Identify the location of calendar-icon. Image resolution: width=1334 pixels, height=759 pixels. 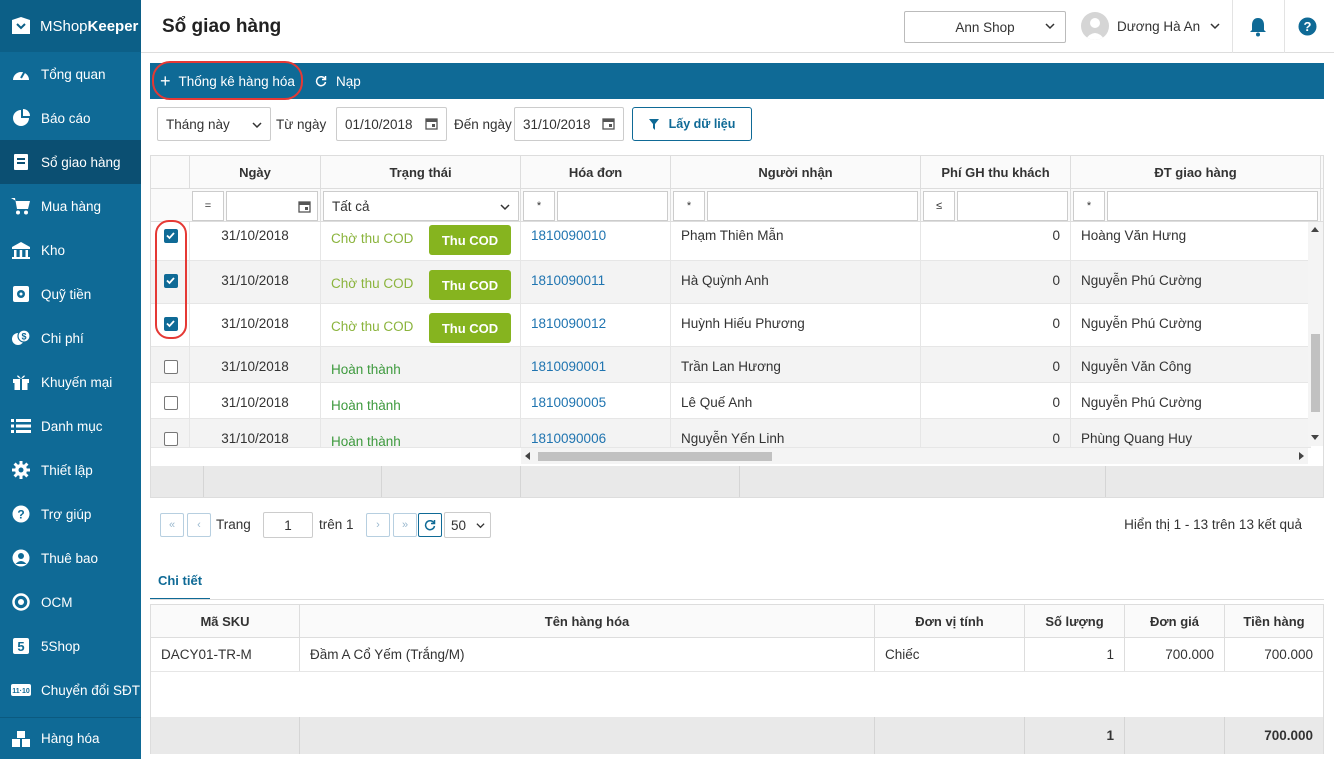
(431, 124).